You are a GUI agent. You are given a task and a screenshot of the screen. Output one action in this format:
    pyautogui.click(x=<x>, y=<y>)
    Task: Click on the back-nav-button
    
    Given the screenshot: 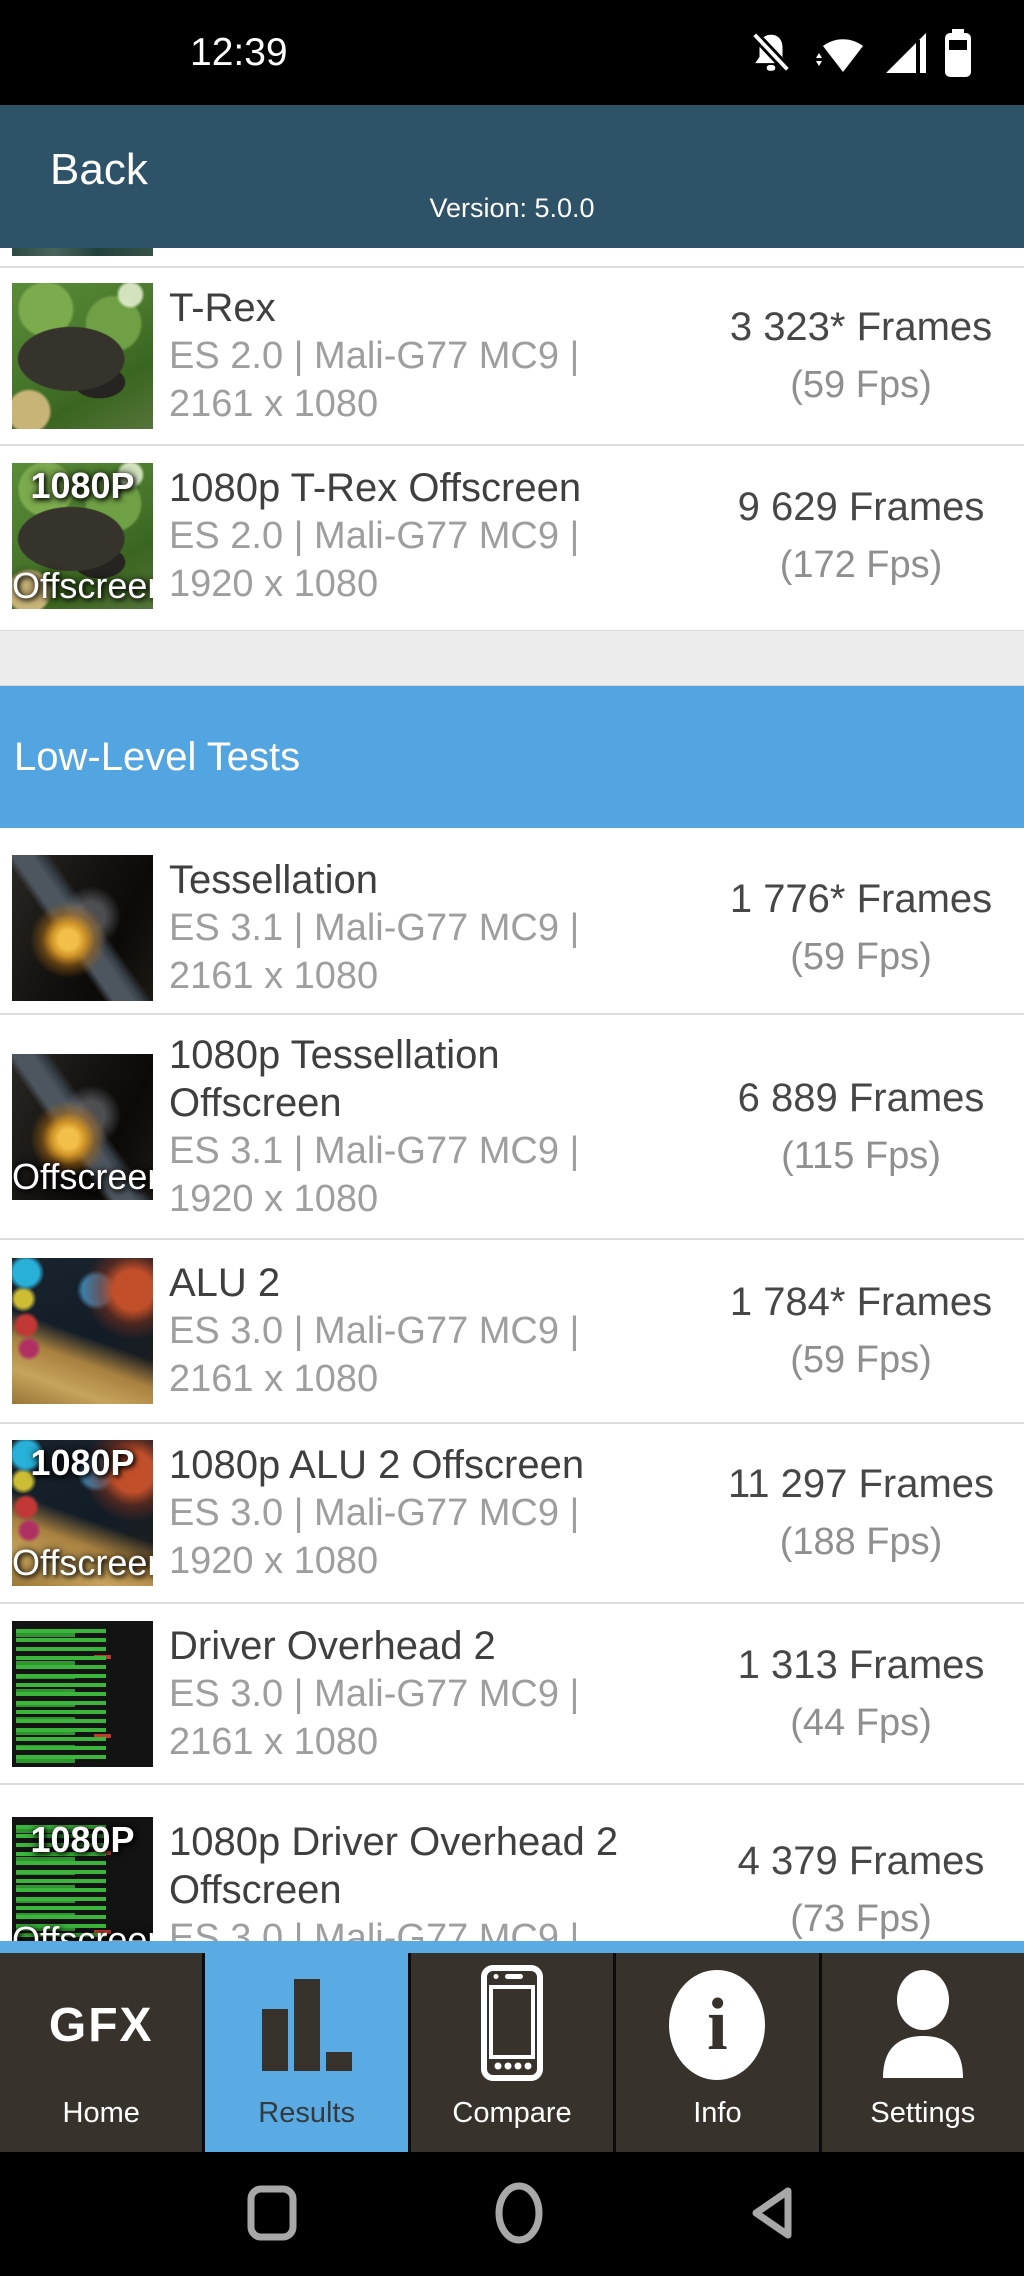 What is the action you would take?
    pyautogui.click(x=770, y=2213)
    